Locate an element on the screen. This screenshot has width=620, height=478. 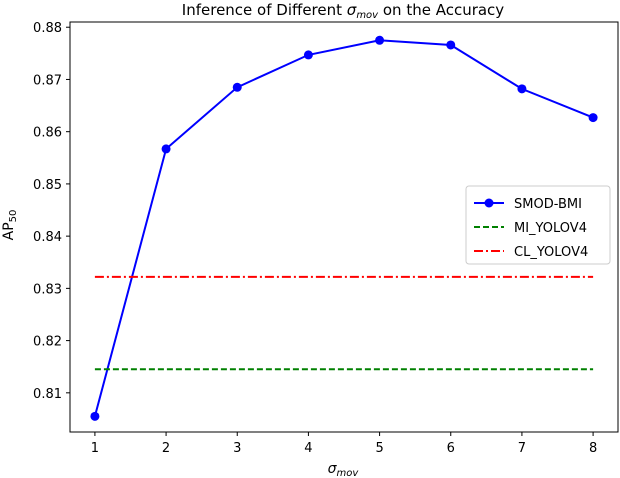
y-tick-label: 0.84 is located at coordinates (47, 237).